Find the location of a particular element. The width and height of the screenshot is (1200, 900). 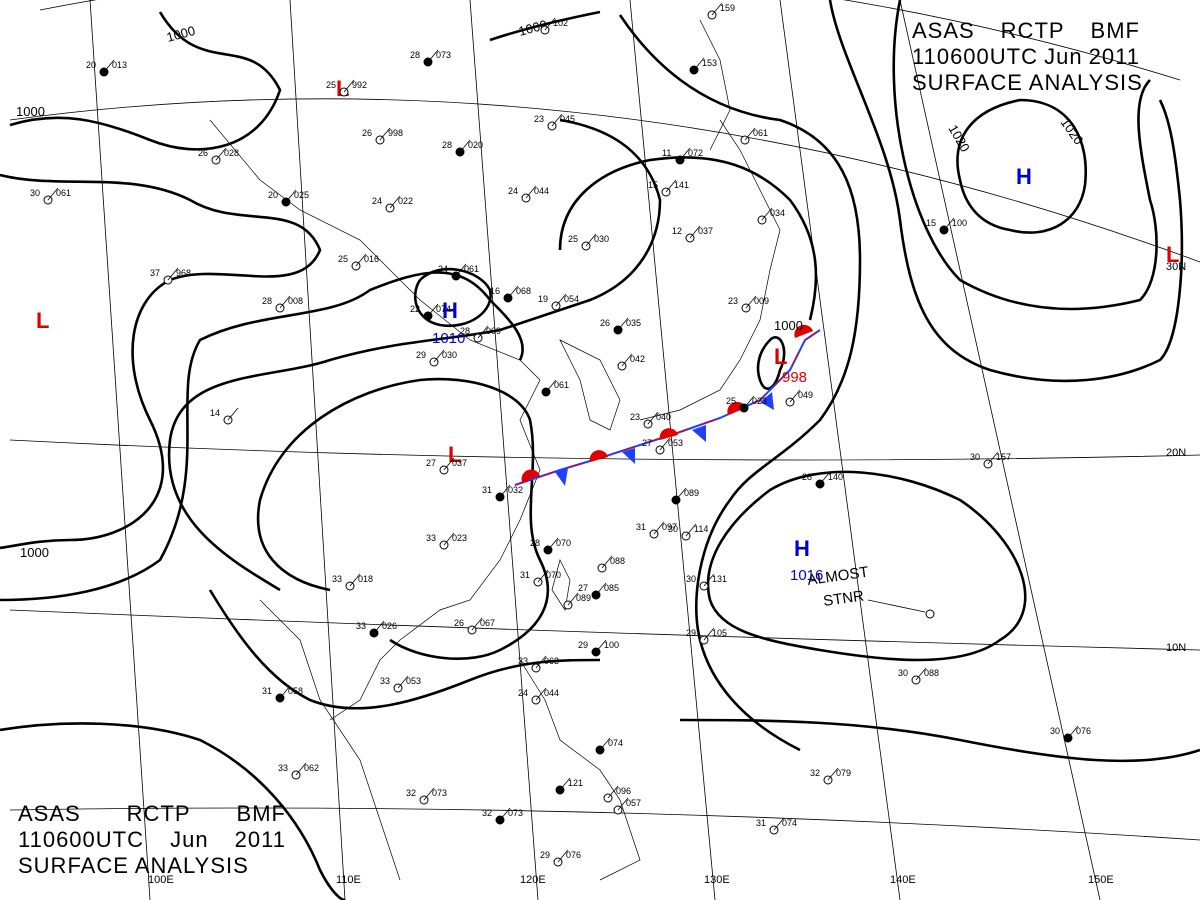

station-temperature: 26 is located at coordinates (203, 153).